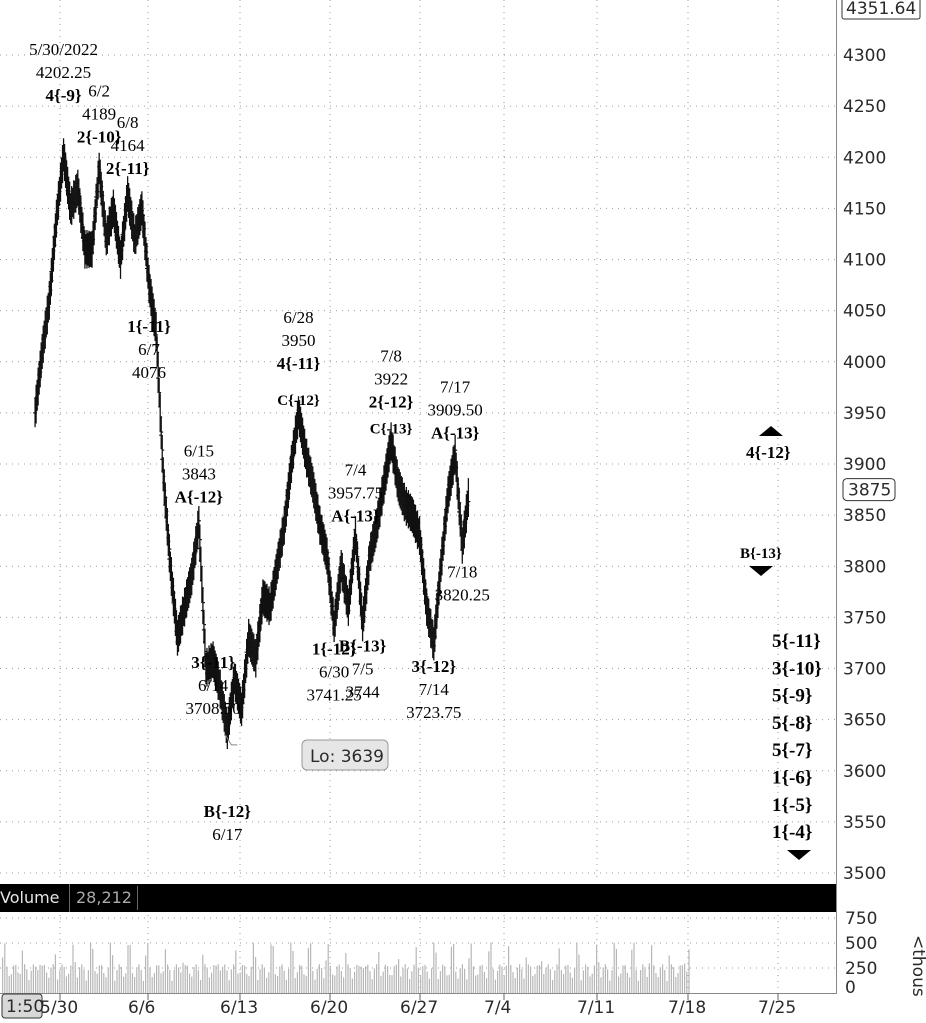 This screenshot has height=1023, width=926. Describe the element at coordinates (199, 473) in the screenshot. I see `date-price-label: 3843` at that location.